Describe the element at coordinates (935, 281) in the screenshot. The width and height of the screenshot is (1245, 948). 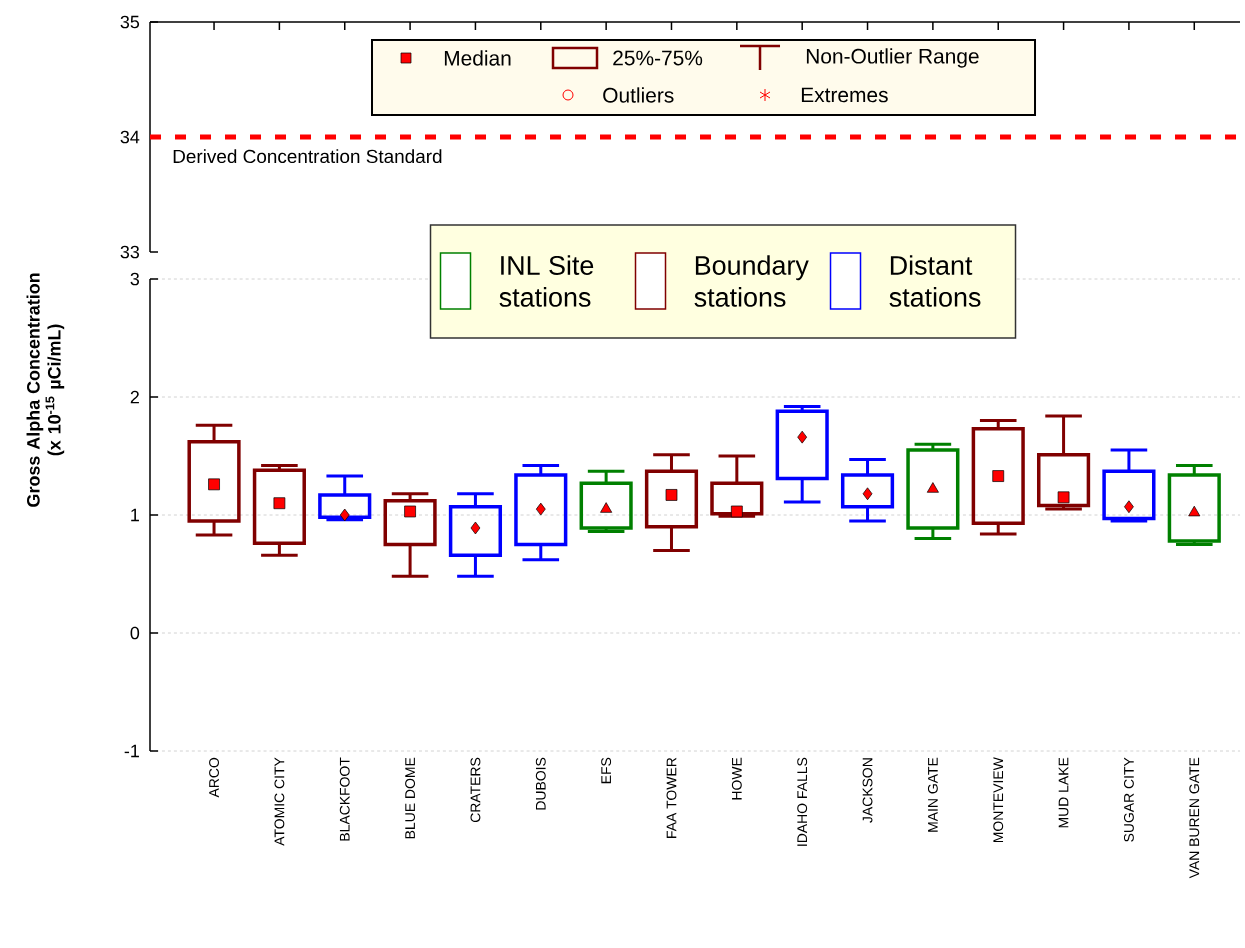
I see `legend-label: Distant stations` at that location.